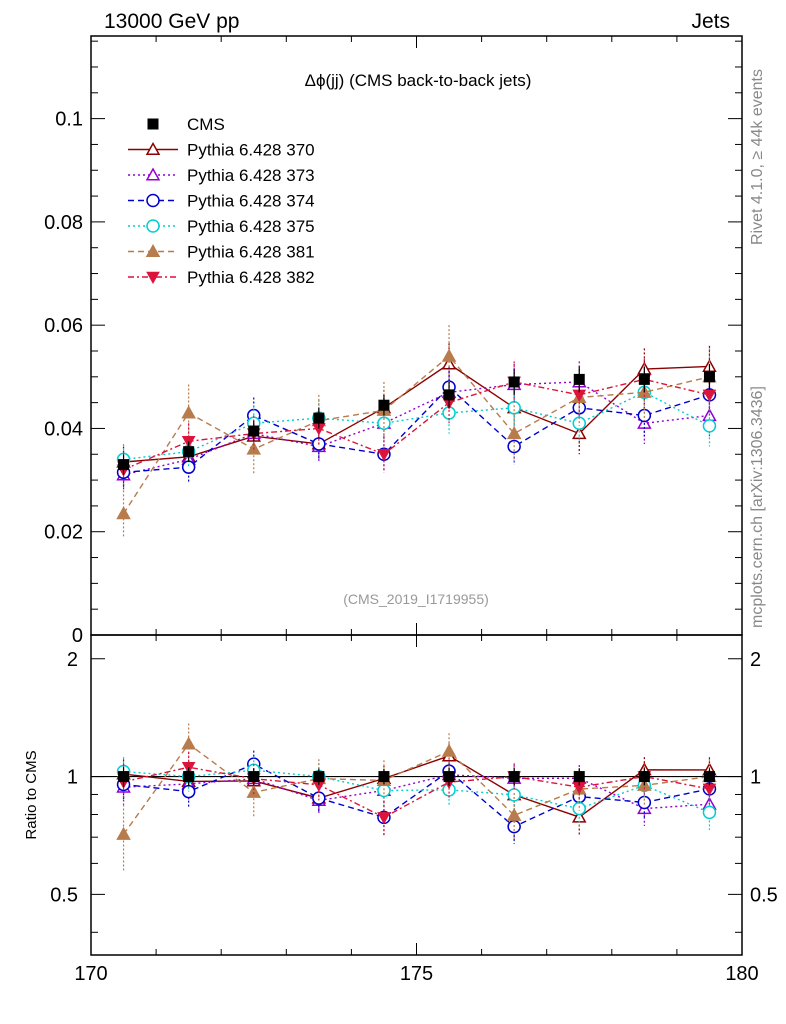  What do you see at coordinates (251, 277) in the screenshot?
I see `legend-label: Pythia 6.428 382` at bounding box center [251, 277].